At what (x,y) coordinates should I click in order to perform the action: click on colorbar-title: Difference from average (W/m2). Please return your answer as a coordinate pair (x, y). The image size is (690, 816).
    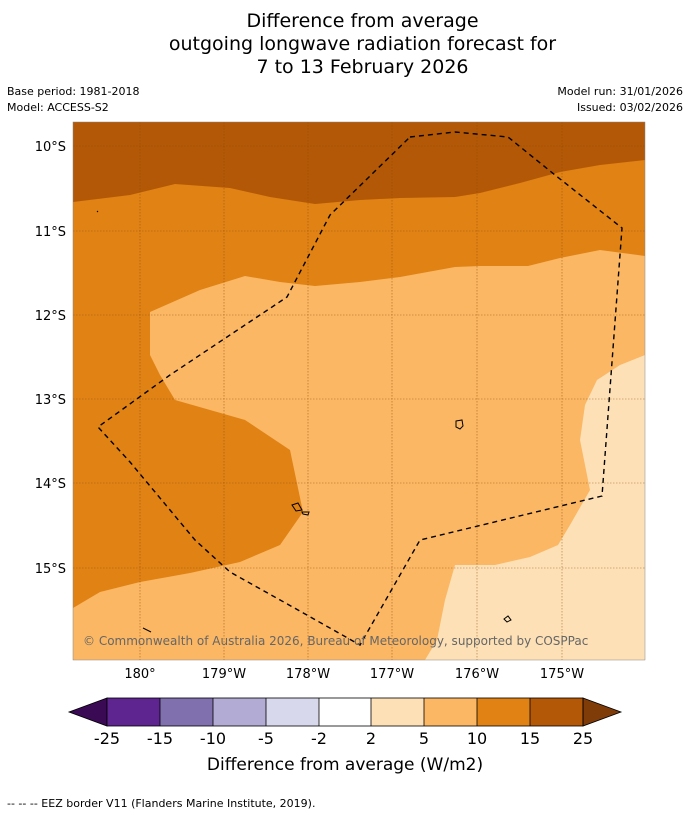
    Looking at the image, I should click on (345, 765).